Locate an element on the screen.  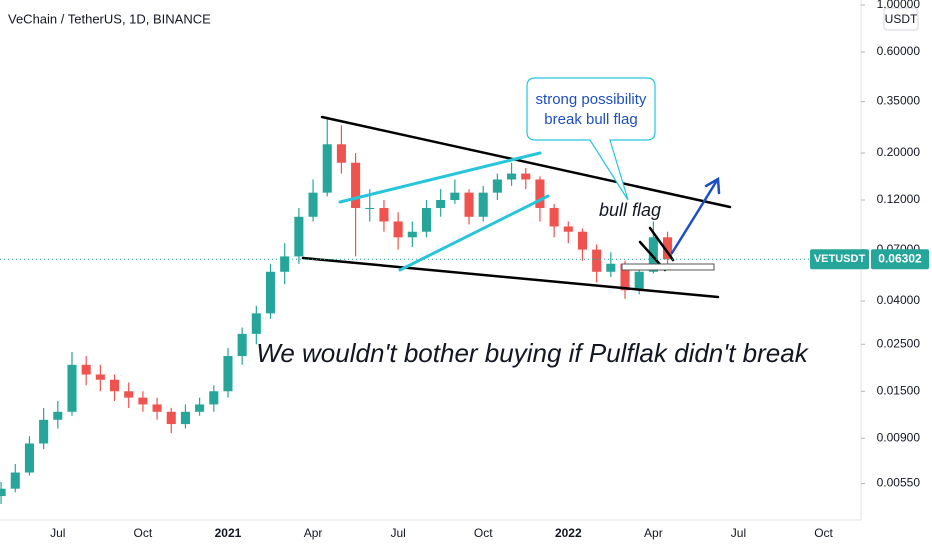
y-tick-label: 0.04000 is located at coordinates (899, 300).